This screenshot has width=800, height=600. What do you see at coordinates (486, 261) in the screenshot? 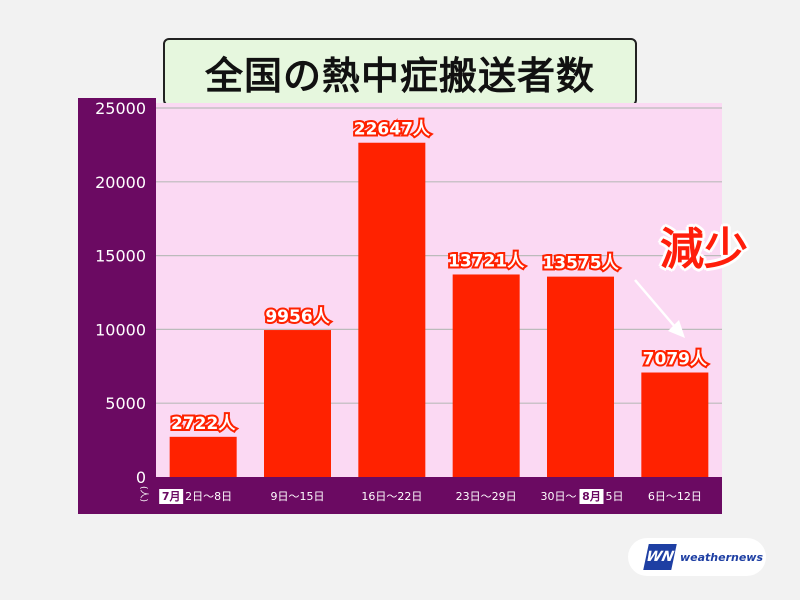
I see `bar-value-label: 13721人` at bounding box center [486, 261].